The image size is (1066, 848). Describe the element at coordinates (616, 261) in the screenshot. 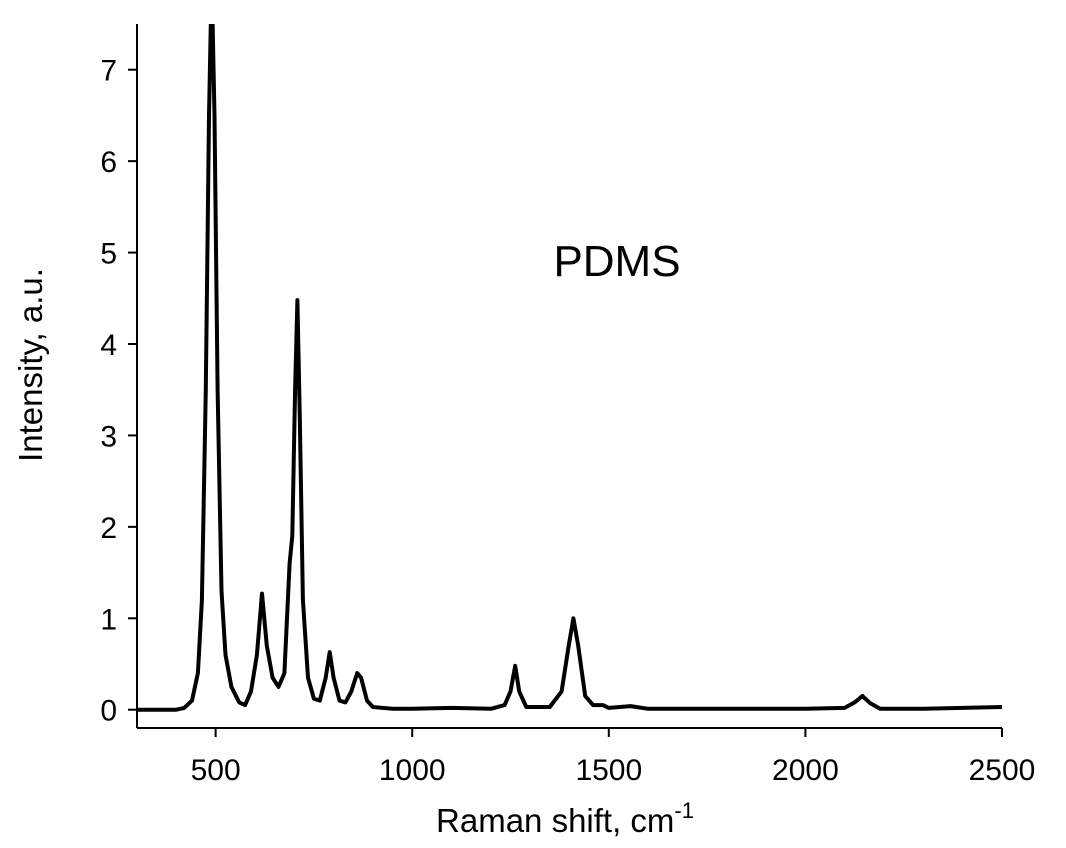

I see `annotation: PDMS` at that location.